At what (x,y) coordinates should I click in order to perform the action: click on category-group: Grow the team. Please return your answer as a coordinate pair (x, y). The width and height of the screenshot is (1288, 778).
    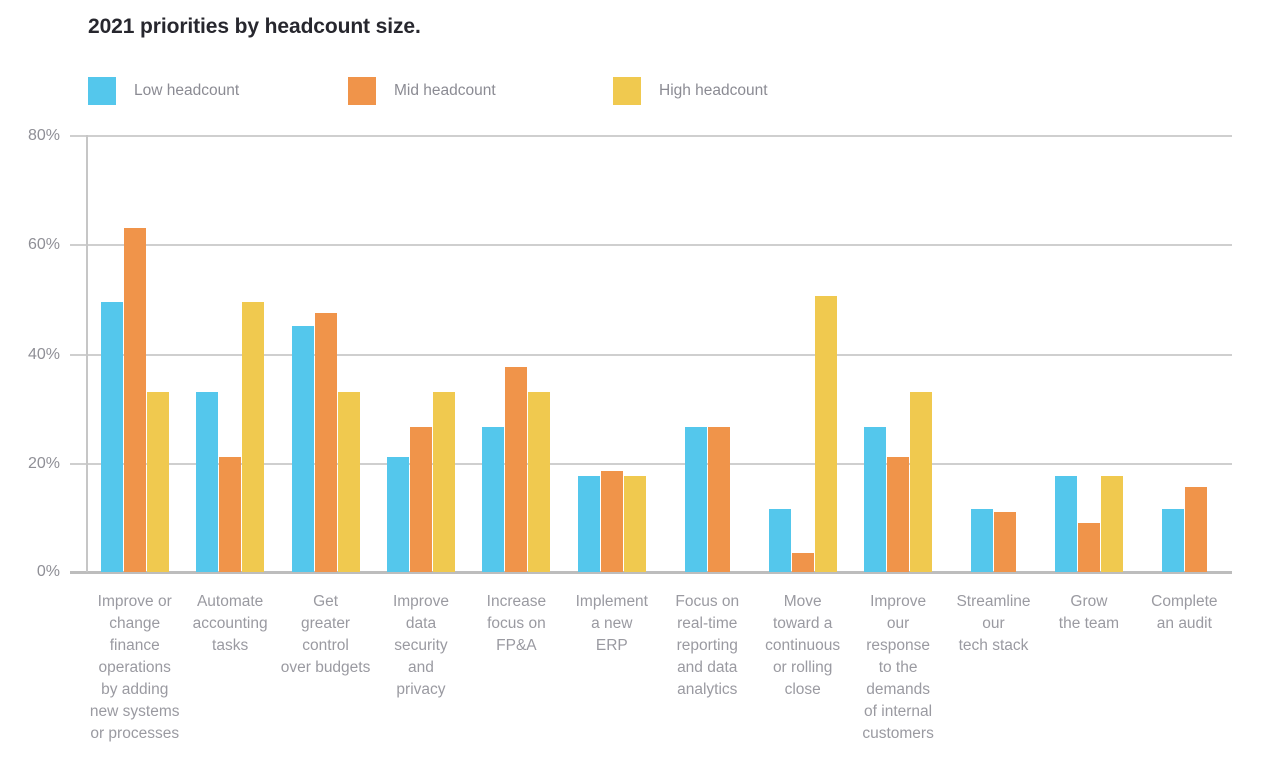
    Looking at the image, I should click on (1088, 383).